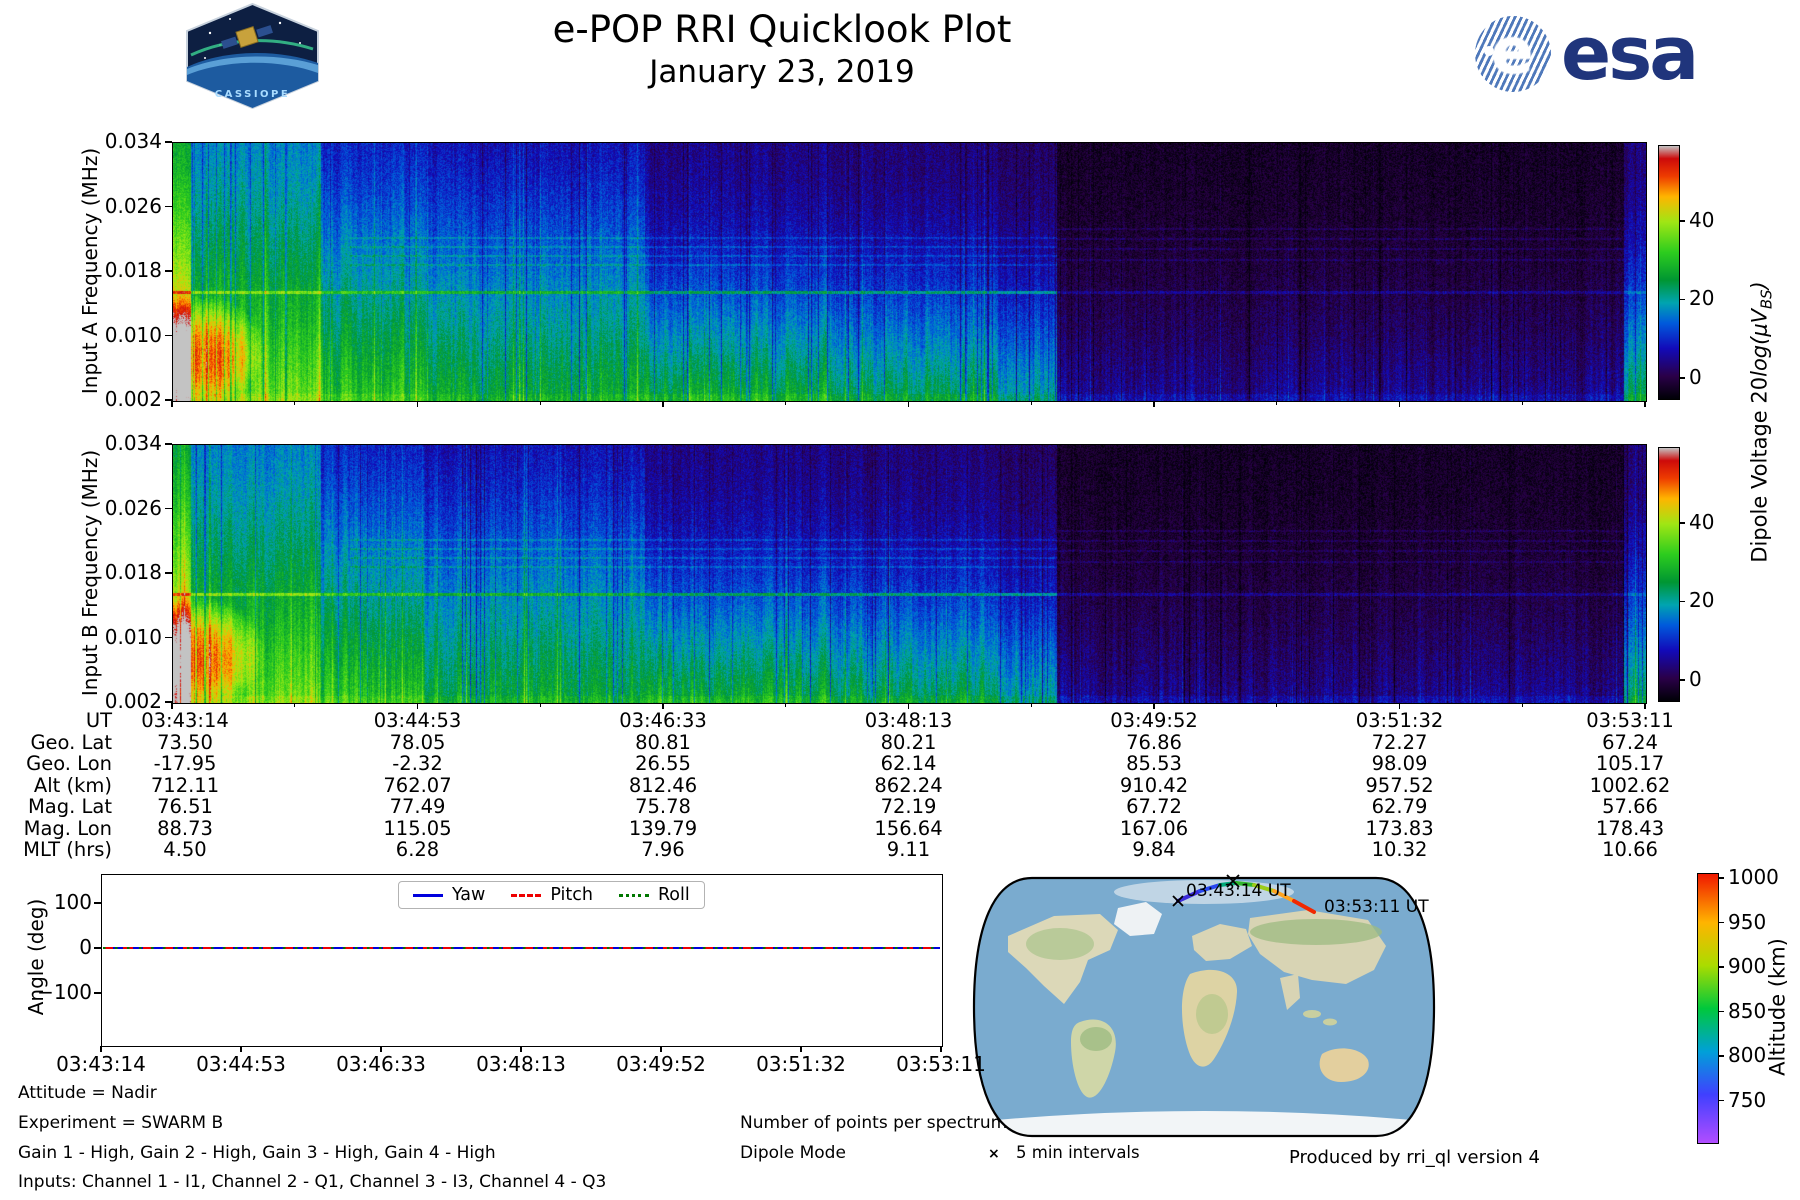 This screenshot has height=1200, width=1800. I want to click on page-title: e-POP RRI Quicklook Plot, so click(782, 29).